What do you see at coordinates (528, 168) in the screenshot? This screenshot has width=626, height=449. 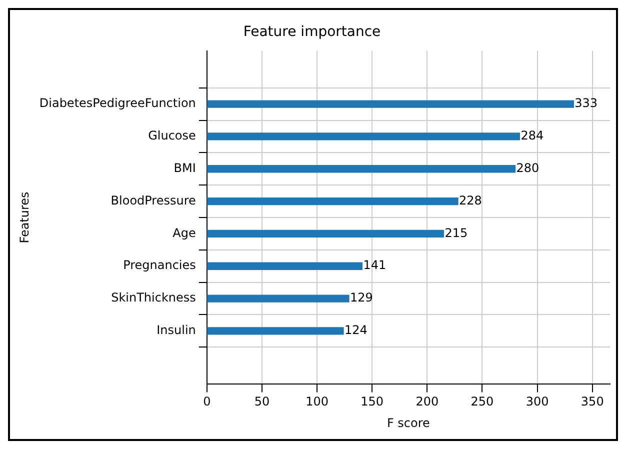 I see `data-label: 280` at bounding box center [528, 168].